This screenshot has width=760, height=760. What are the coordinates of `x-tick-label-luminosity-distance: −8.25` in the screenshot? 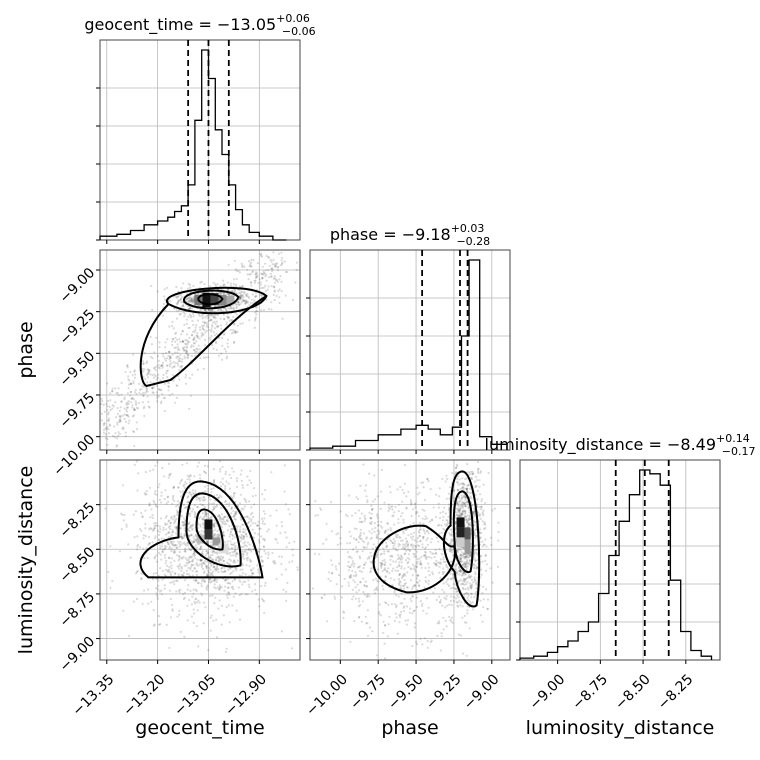 It's located at (676, 692).